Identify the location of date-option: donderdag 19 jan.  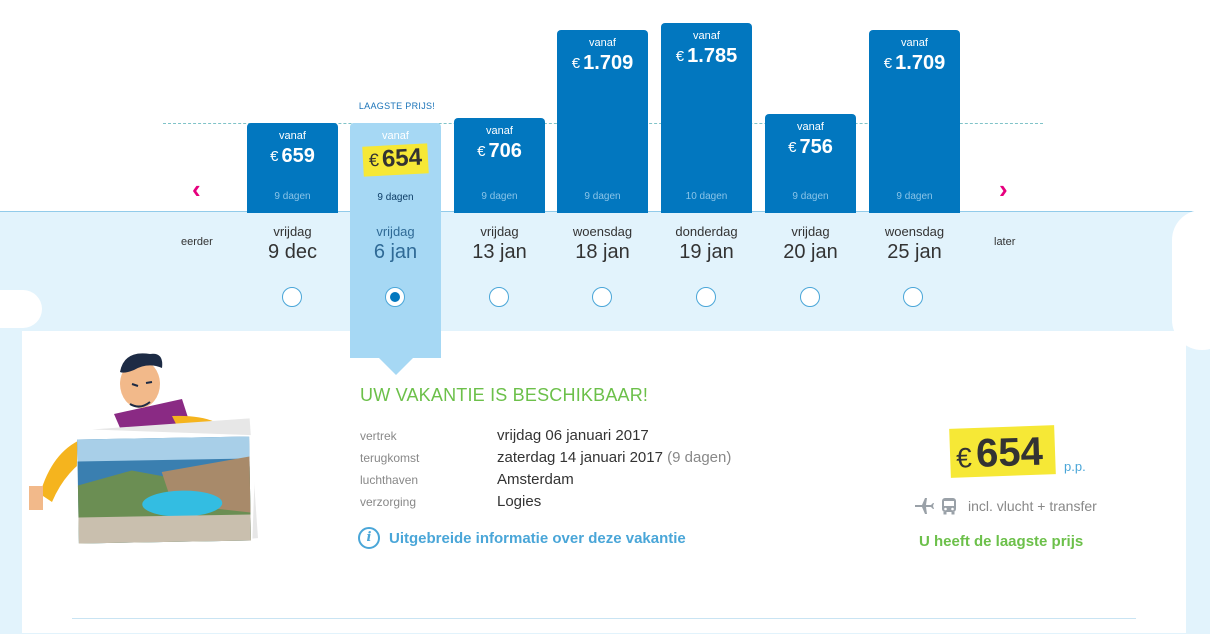
(706, 244).